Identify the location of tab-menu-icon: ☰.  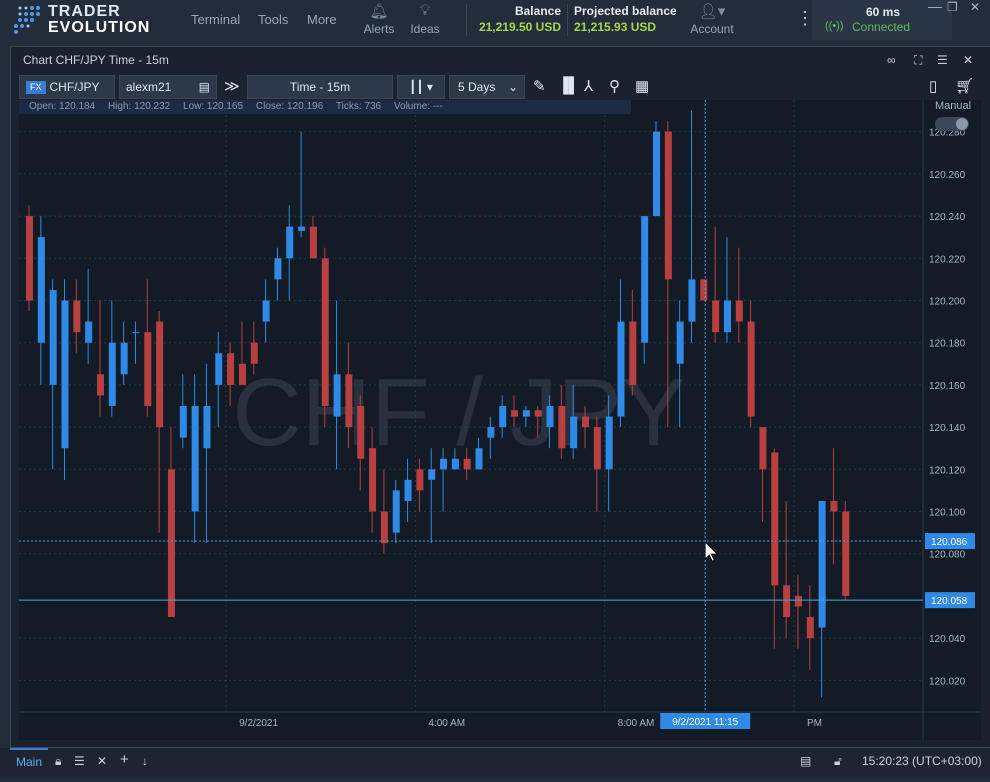
(79, 761).